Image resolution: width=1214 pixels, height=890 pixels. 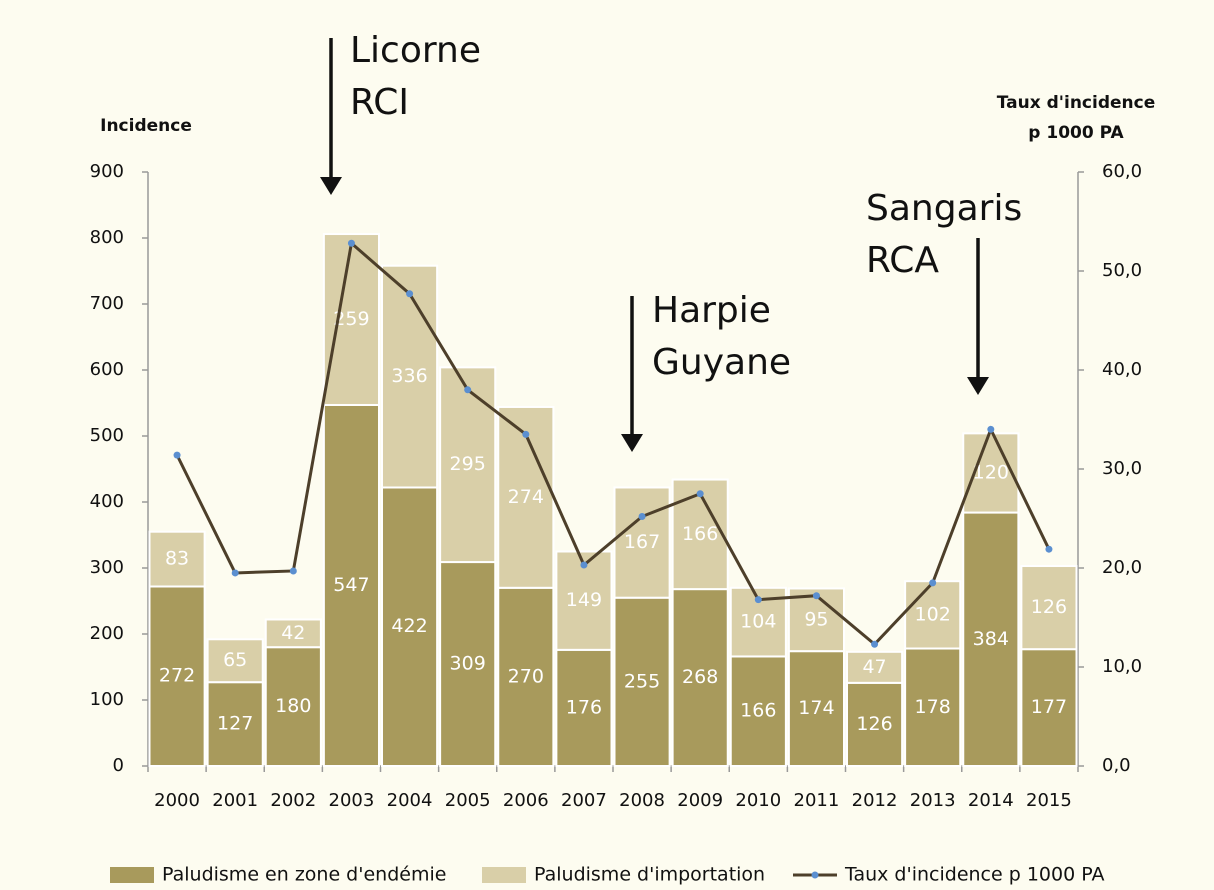 What do you see at coordinates (468, 800) in the screenshot?
I see `x-tick-label: 2005` at bounding box center [468, 800].